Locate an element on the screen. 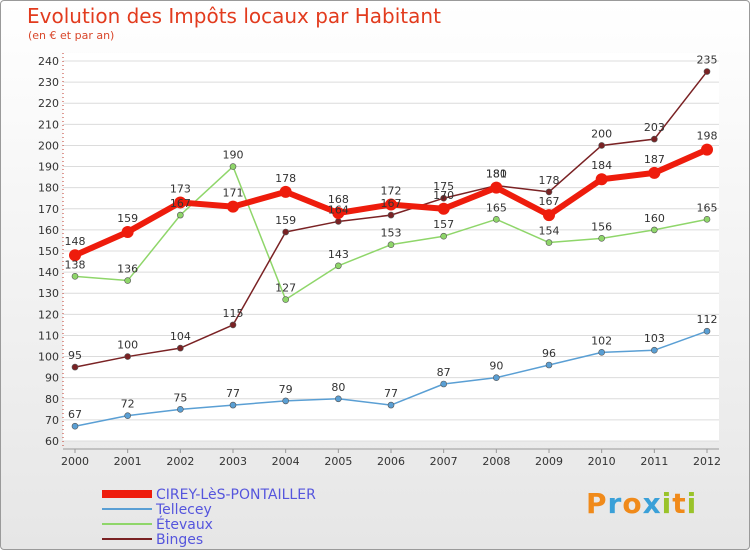 Image resolution: width=750 pixels, height=550 pixels. chart-title: Evolution des Impôts locaux par Habitant is located at coordinates (234, 16).